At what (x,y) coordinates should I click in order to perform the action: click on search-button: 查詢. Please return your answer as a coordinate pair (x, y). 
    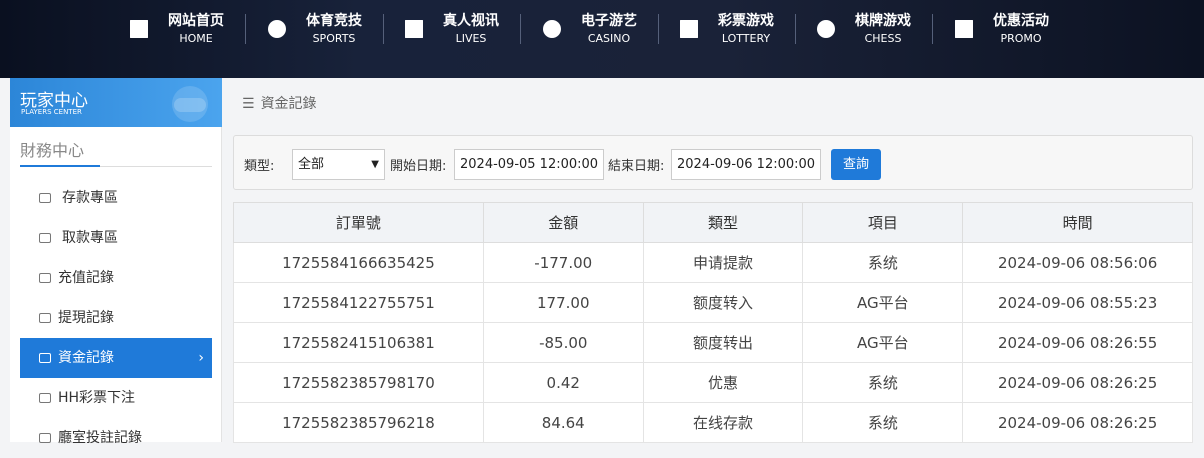
    Looking at the image, I should click on (856, 164).